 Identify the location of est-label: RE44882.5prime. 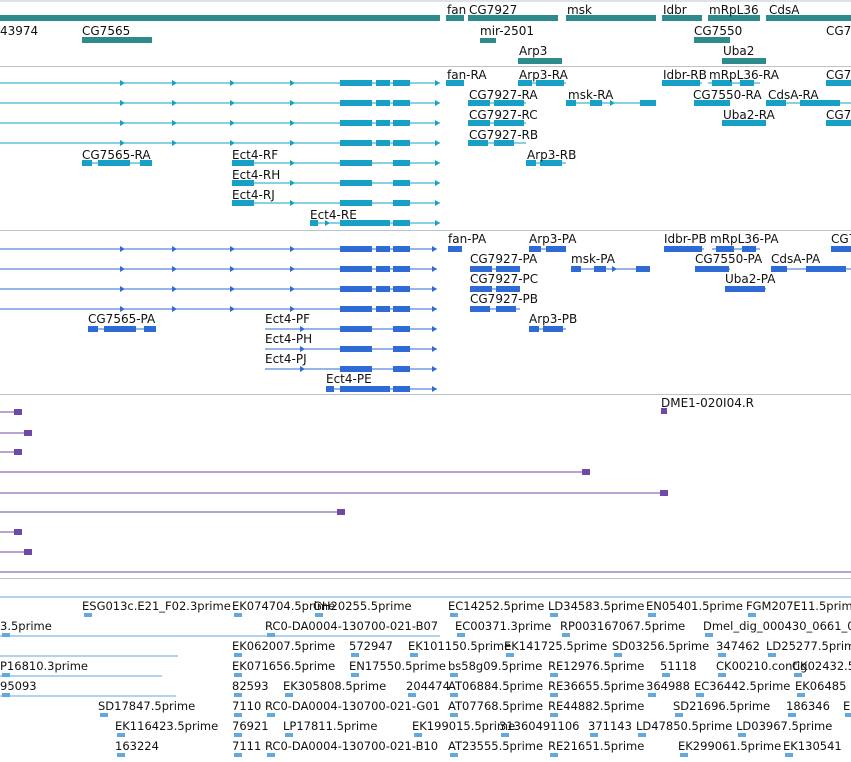
(596, 706).